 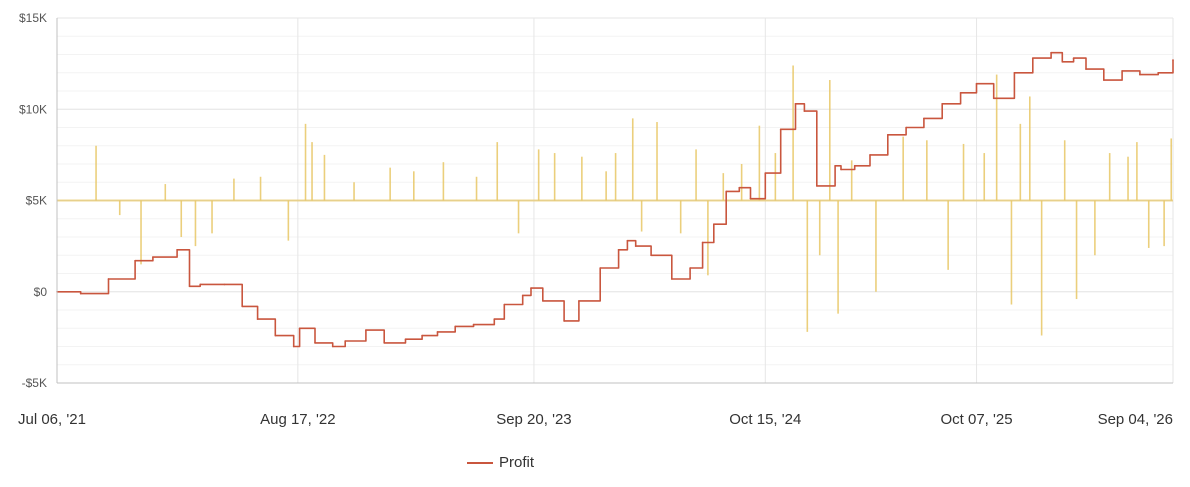 What do you see at coordinates (977, 419) in the screenshot?
I see `x-tick-label: Oct 07, '25` at bounding box center [977, 419].